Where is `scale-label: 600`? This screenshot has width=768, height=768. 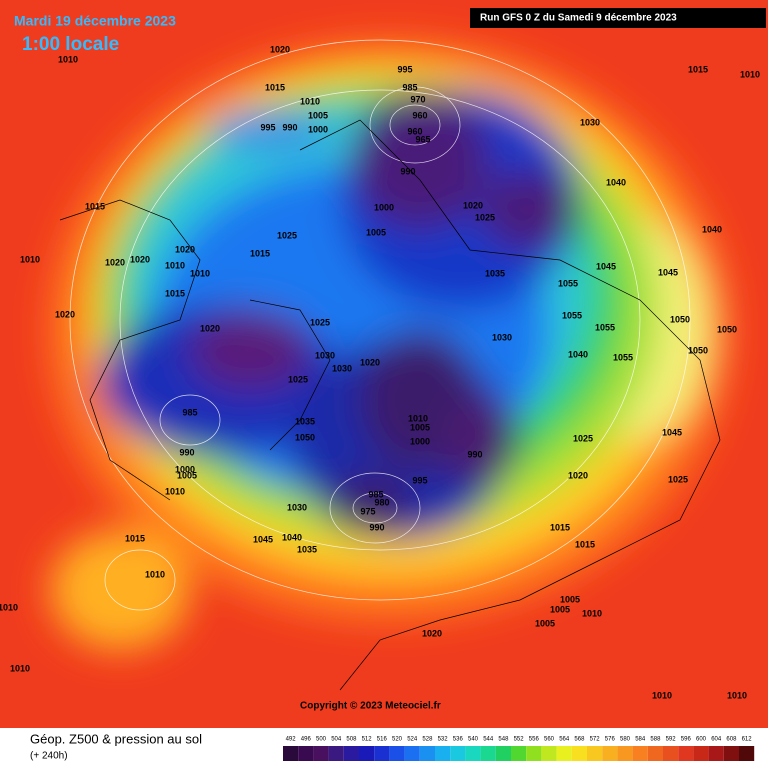
scale-label: 600 is located at coordinates (701, 740).